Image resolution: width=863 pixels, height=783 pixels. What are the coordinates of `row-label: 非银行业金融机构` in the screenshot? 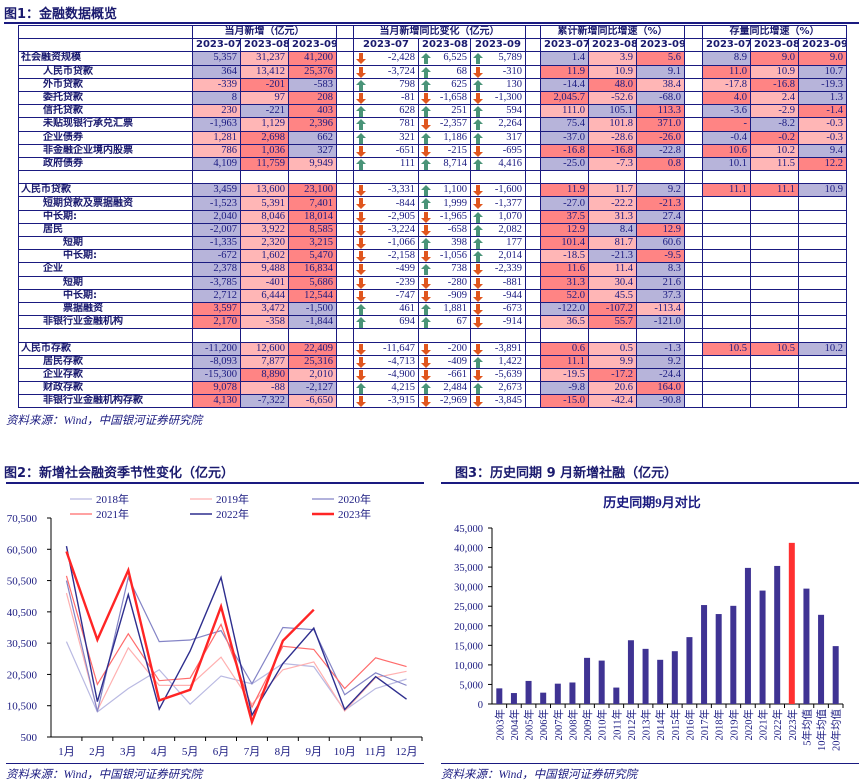 It's located at (105, 322).